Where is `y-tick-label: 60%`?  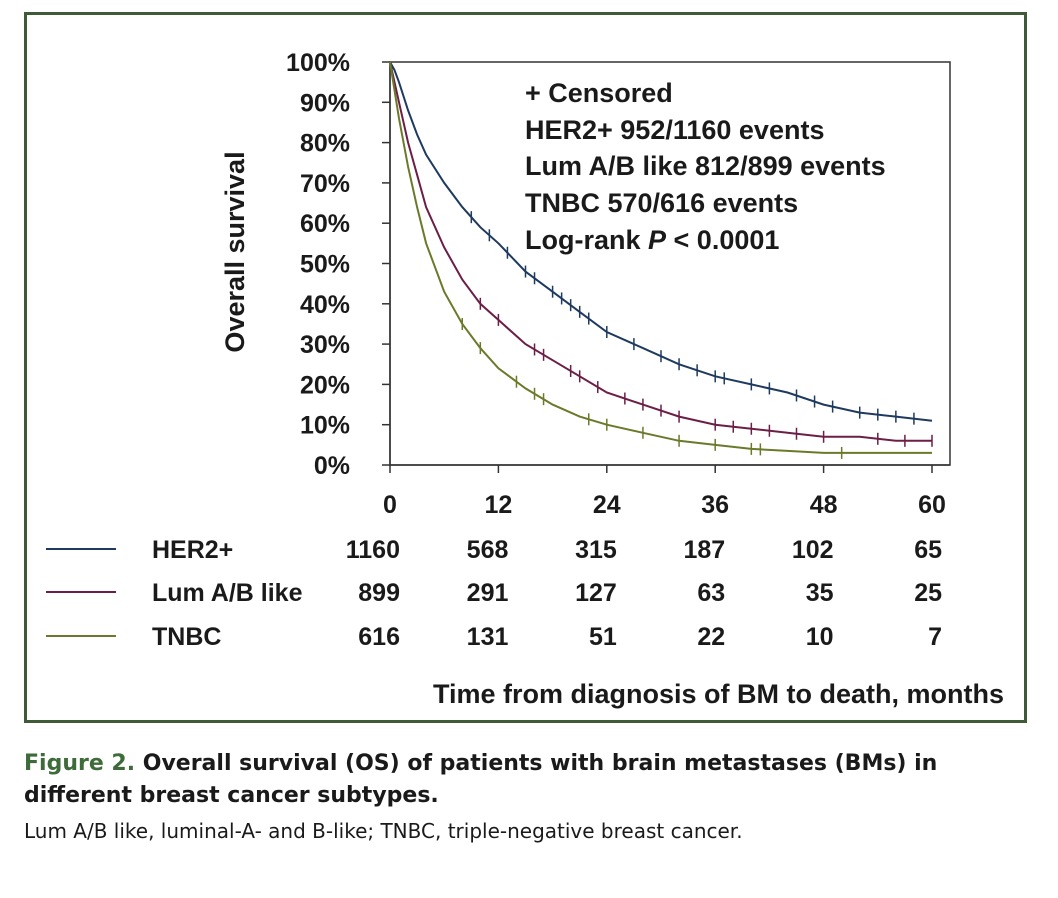 y-tick-label: 60% is located at coordinates (325, 224).